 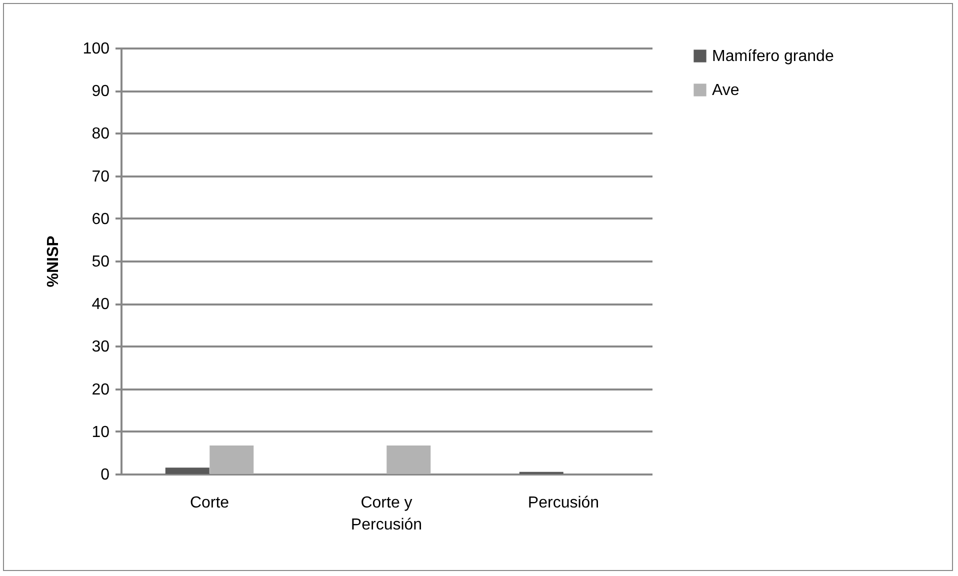 I want to click on y-tick-label: 90, so click(x=101, y=91).